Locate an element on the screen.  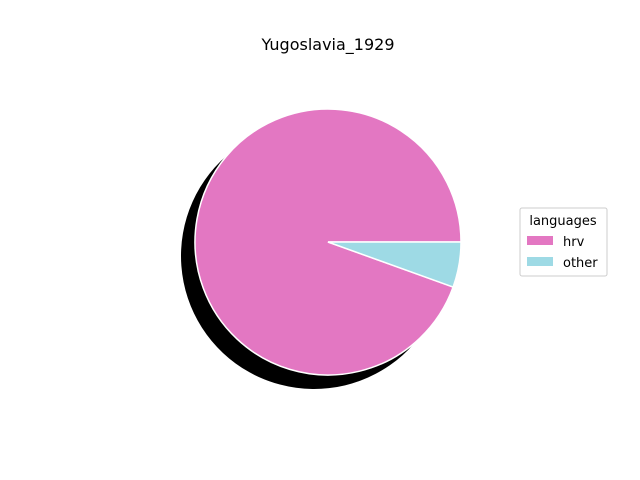
legend-label-other: other is located at coordinates (580, 263).